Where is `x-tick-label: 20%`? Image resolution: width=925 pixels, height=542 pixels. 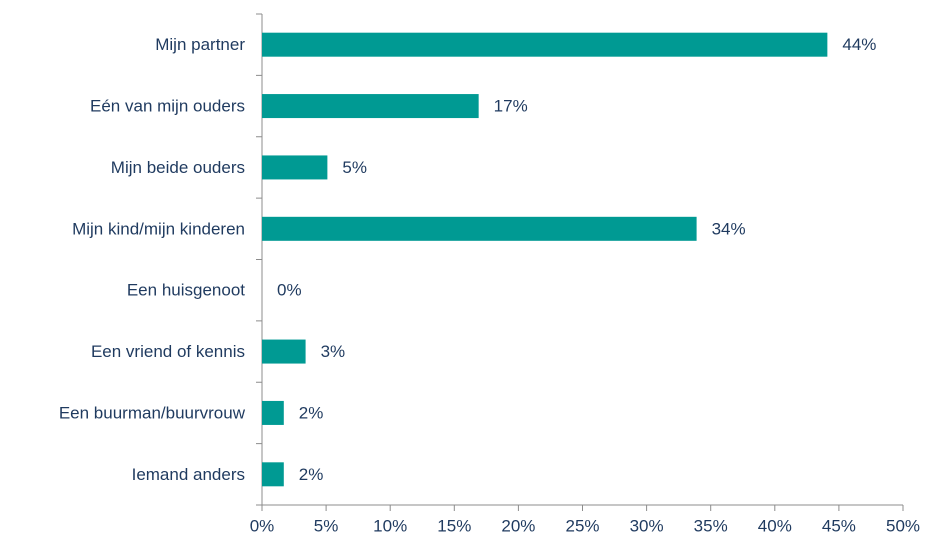 x-tick-label: 20% is located at coordinates (518, 525).